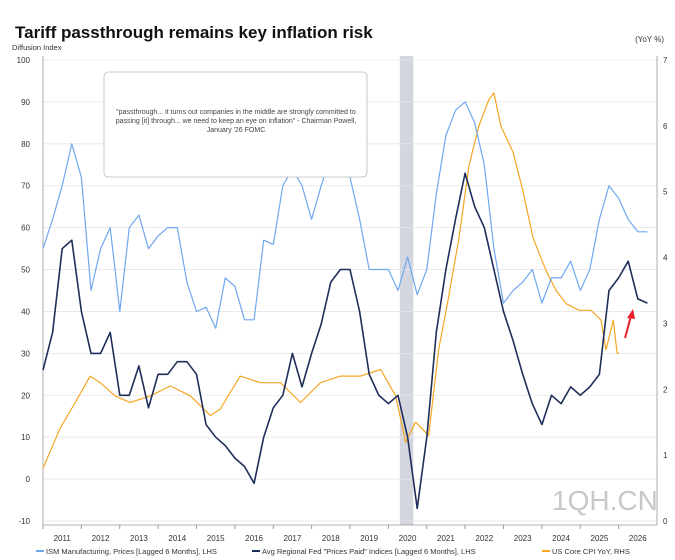 The height and width of the screenshot is (560, 675). Describe the element at coordinates (591, 551) in the screenshot. I see `legend-label: US Core CPI YoY, RHS` at that location.